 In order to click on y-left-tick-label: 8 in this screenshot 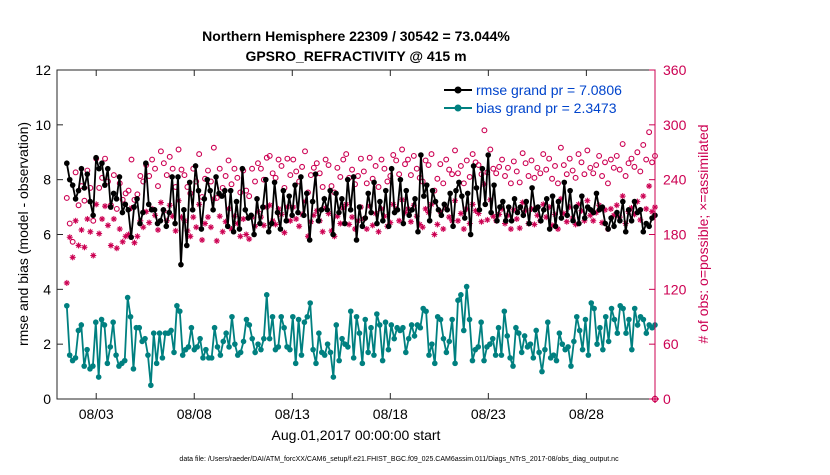, I will do `click(47, 180)`.